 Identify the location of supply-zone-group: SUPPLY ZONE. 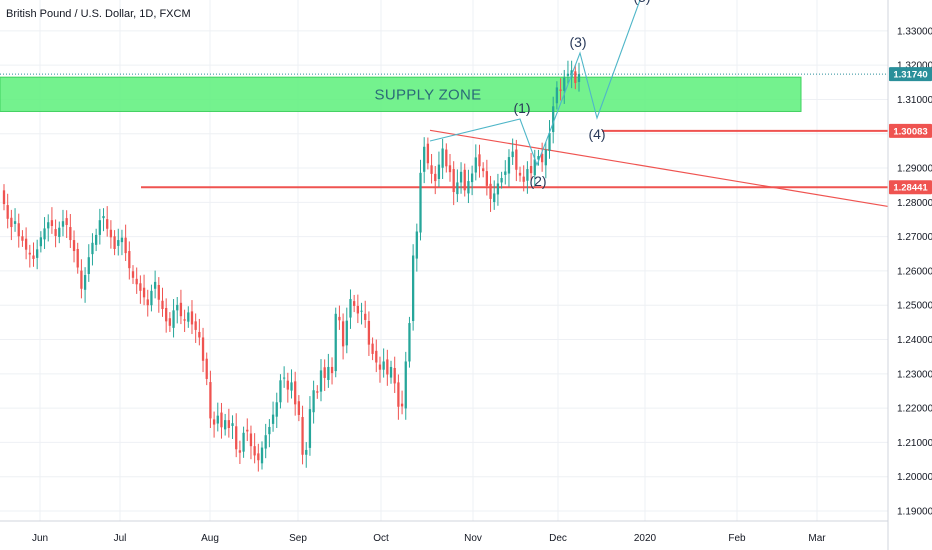
(401, 94).